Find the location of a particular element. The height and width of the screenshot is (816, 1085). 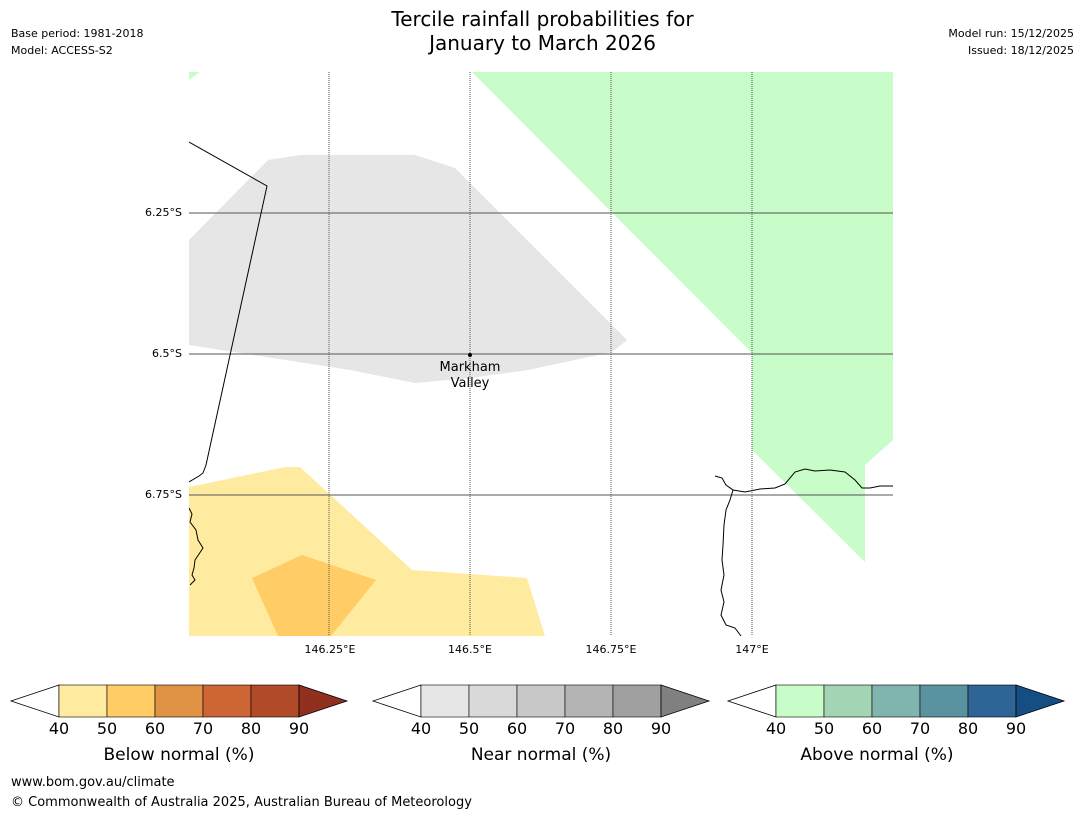

header-left: Base period: 1981-2018 Model: ACCESS-S2 is located at coordinates (77, 42).